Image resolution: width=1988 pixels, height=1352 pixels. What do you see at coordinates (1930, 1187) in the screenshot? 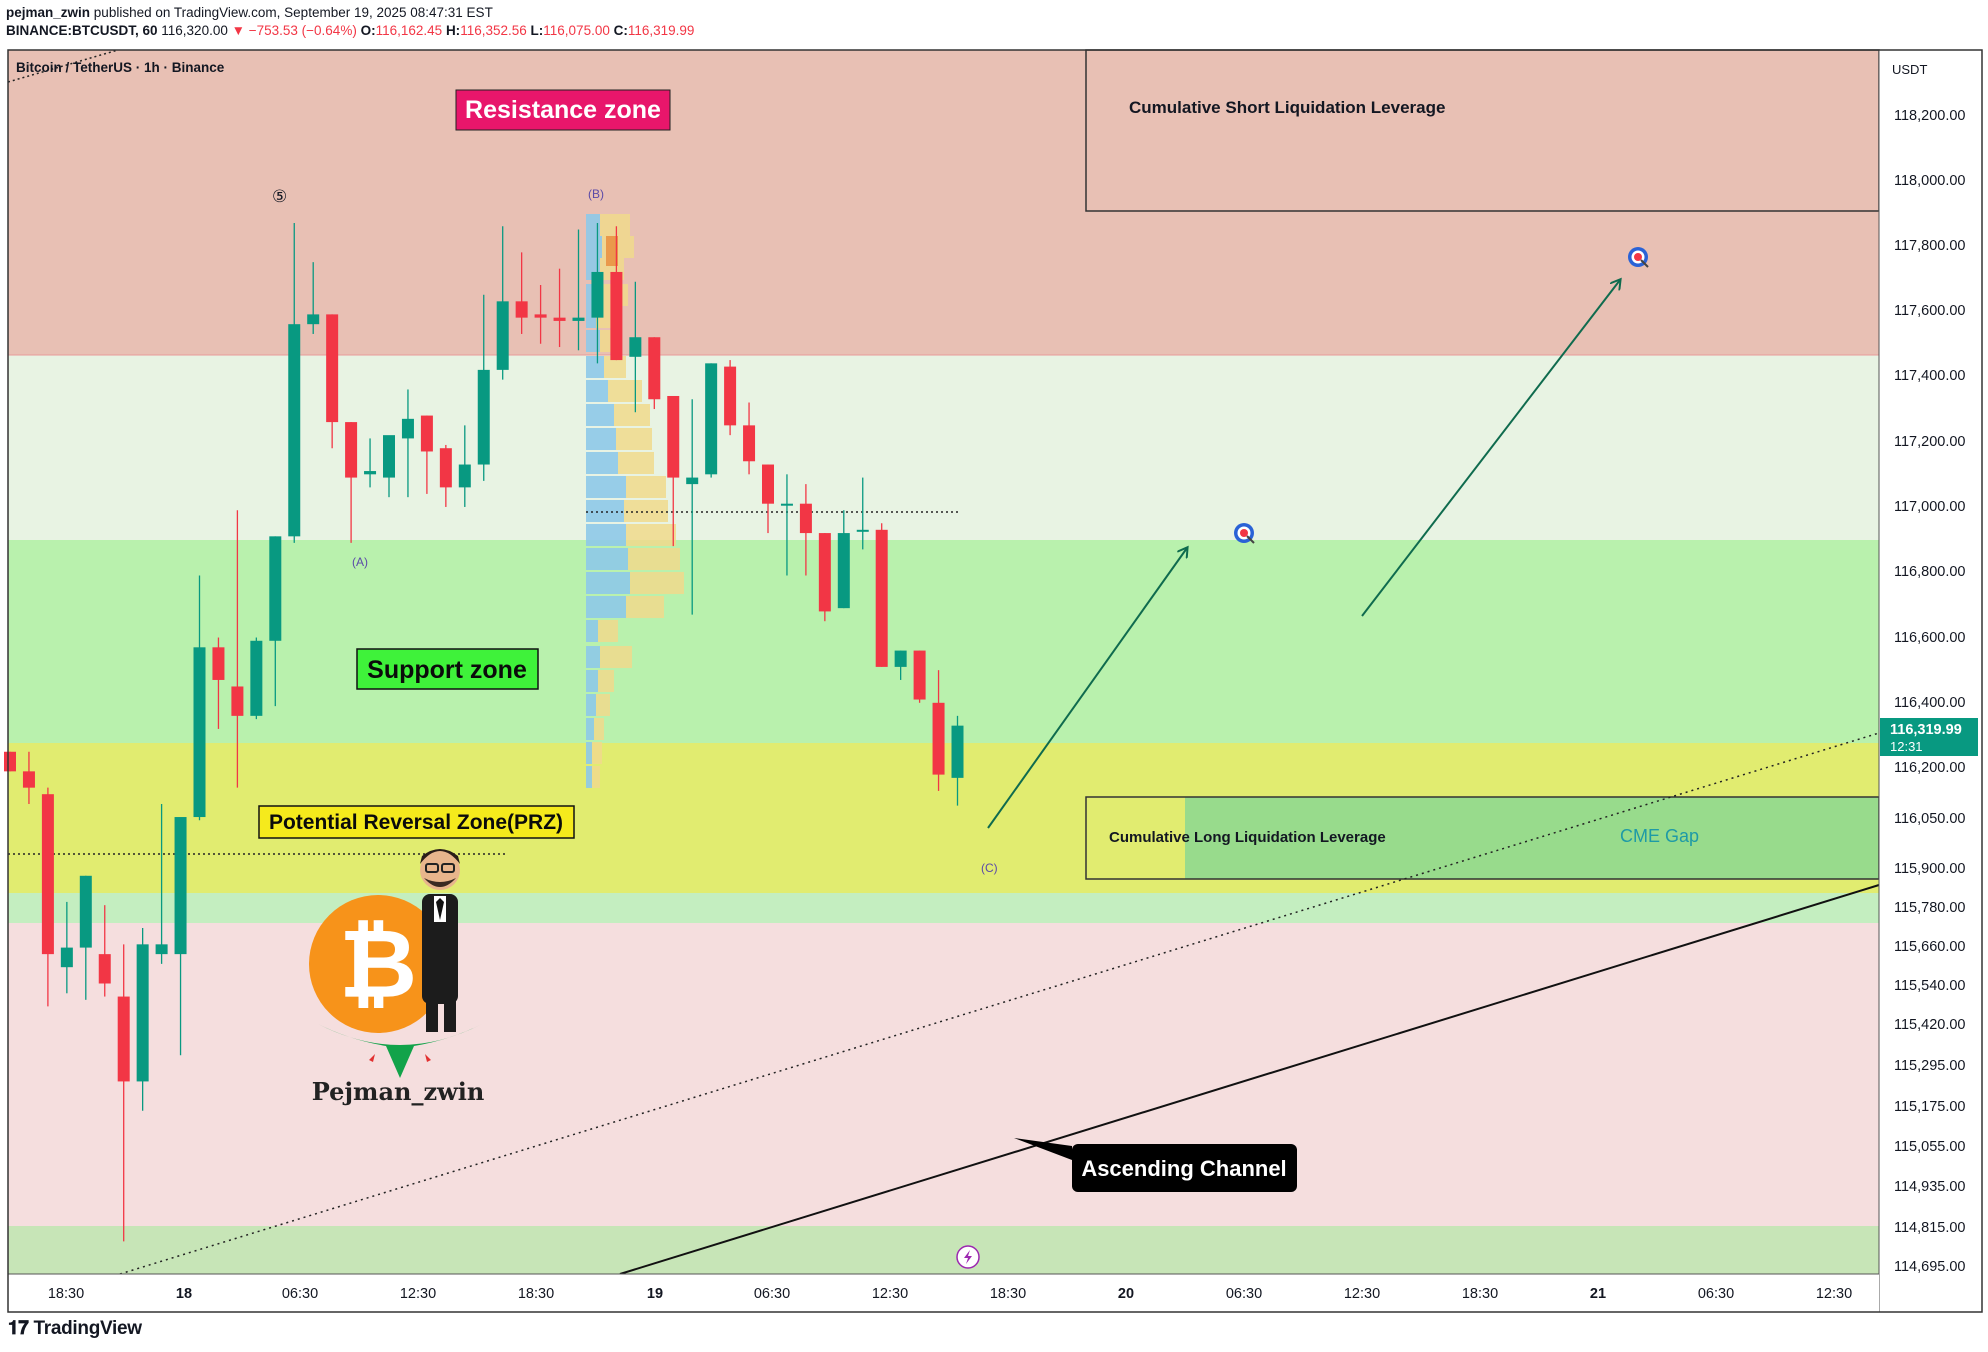
I see `price-tick-label: 114,935.00` at bounding box center [1930, 1187].